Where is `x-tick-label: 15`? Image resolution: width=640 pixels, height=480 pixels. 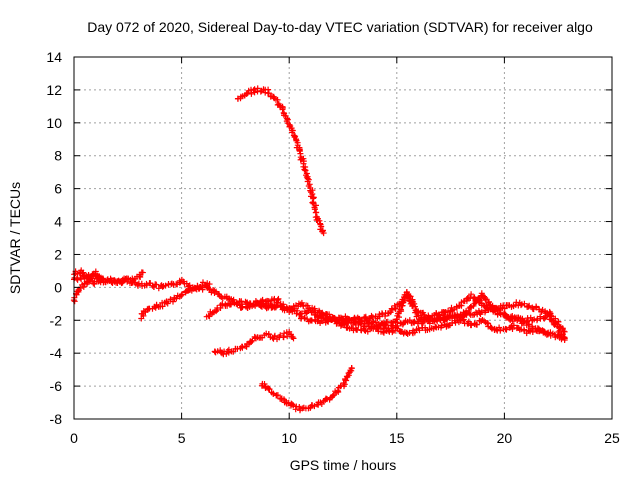 x-tick-label: 15 is located at coordinates (397, 438).